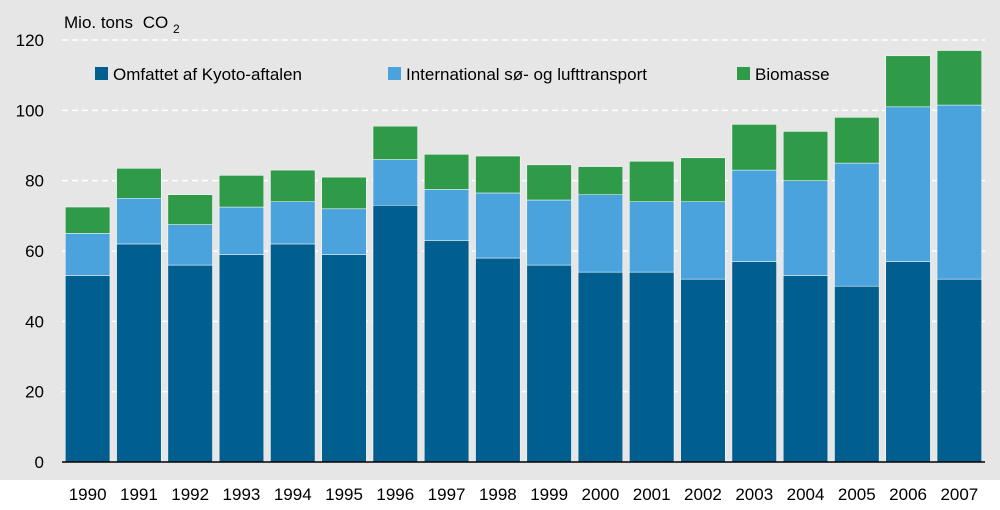 The image size is (1000, 510). What do you see at coordinates (754, 494) in the screenshot?
I see `x-tick-label: 2003` at bounding box center [754, 494].